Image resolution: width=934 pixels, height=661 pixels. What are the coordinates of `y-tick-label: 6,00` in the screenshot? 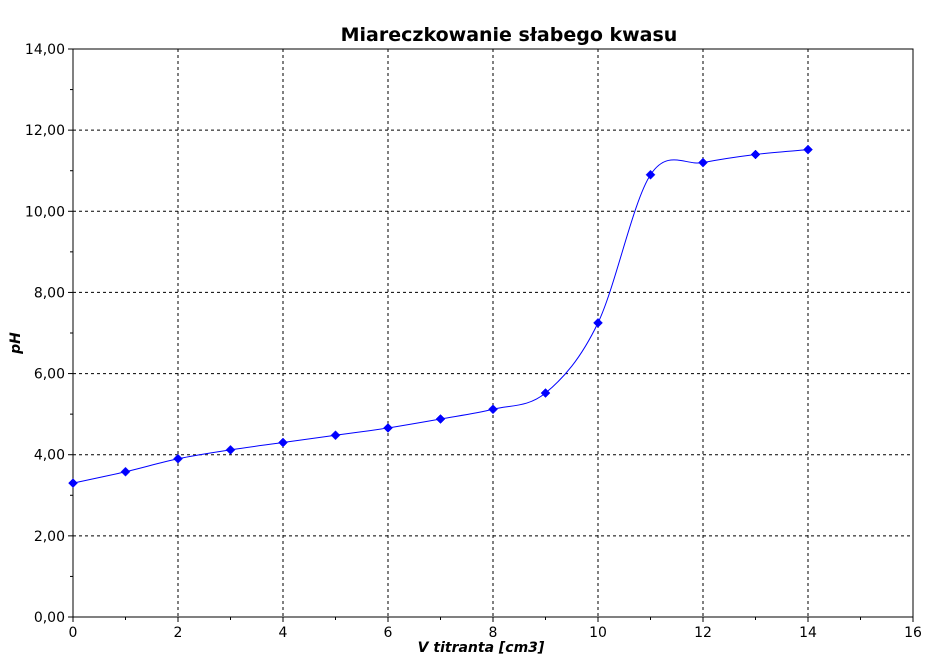 It's located at (49, 375).